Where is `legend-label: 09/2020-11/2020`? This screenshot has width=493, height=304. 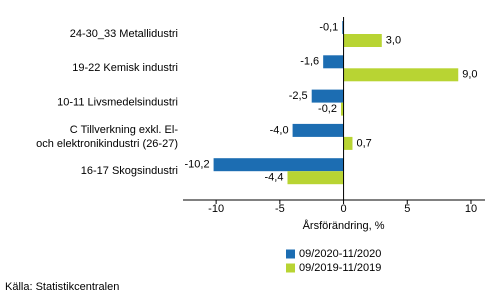 legend-label: 09/2020-11/2020 is located at coordinates (340, 254).